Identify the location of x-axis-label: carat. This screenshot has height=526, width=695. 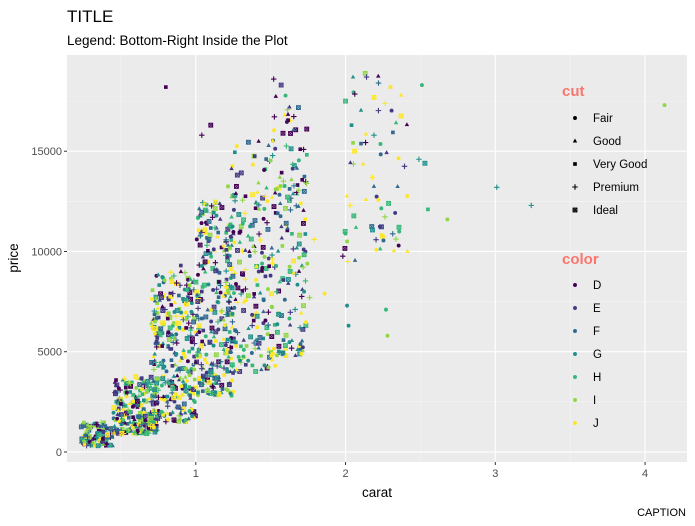
(377, 492).